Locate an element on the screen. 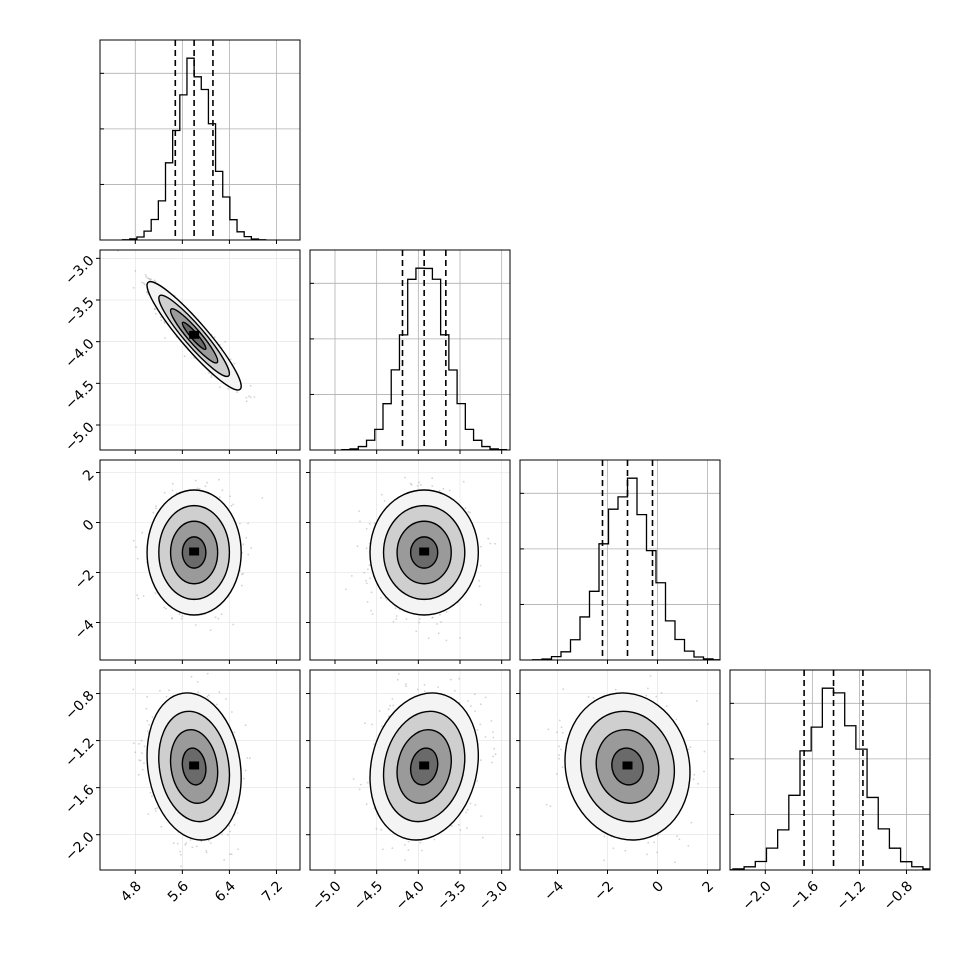 This screenshot has height=970, width=970. scatter-panel-3-0: 4.8 5.6 6.4 7.2 −2.0 −1.6 −1.2 −0.8 is located at coordinates (181, 787).